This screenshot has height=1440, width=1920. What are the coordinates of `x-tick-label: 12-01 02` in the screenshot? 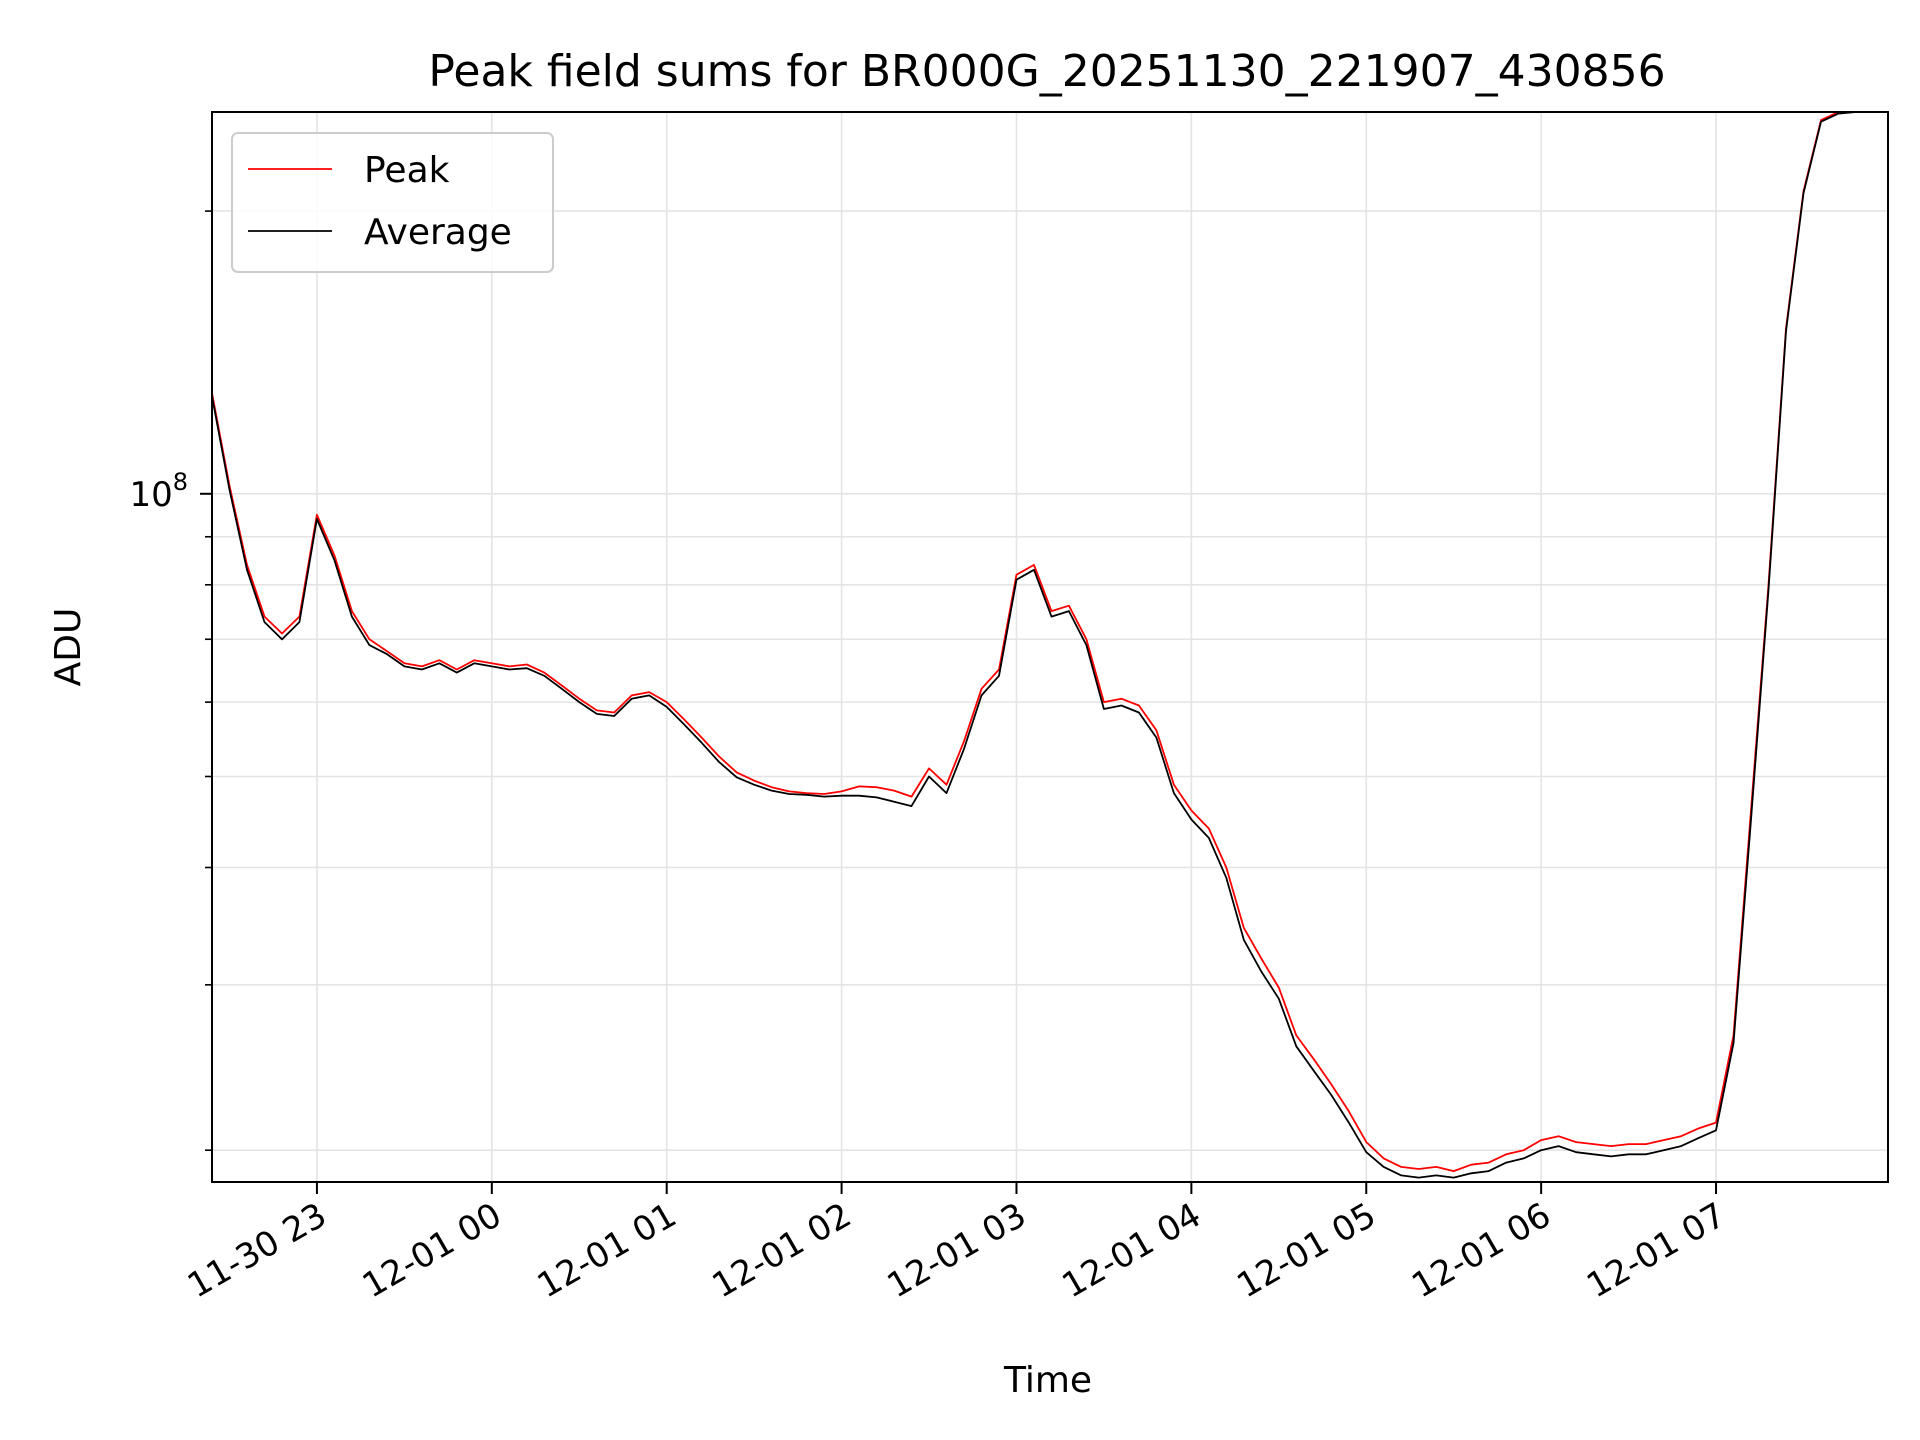 It's located at (782, 1250).